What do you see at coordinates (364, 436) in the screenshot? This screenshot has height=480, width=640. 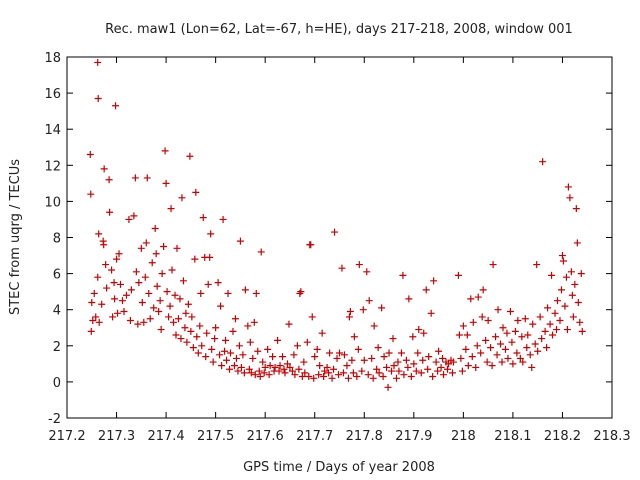 I see `x-tick-label: 217.8` at bounding box center [364, 436].